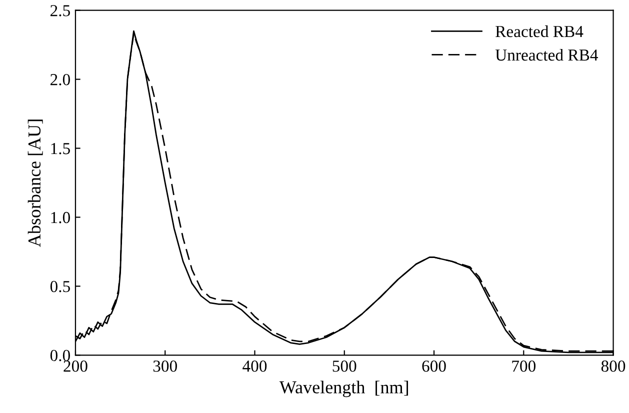 This screenshot has width=629, height=413. I want to click on x-tick-label: 500, so click(344, 366).